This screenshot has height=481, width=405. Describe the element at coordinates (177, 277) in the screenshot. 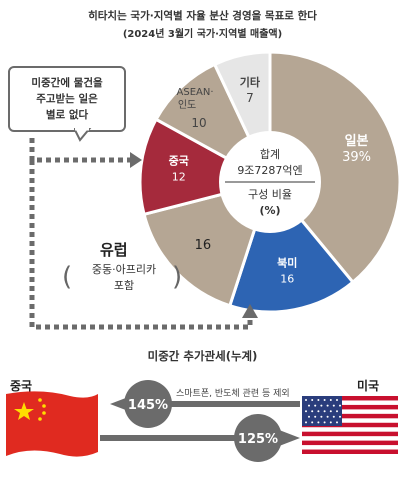

I see `europe-paren-right: )` at that location.